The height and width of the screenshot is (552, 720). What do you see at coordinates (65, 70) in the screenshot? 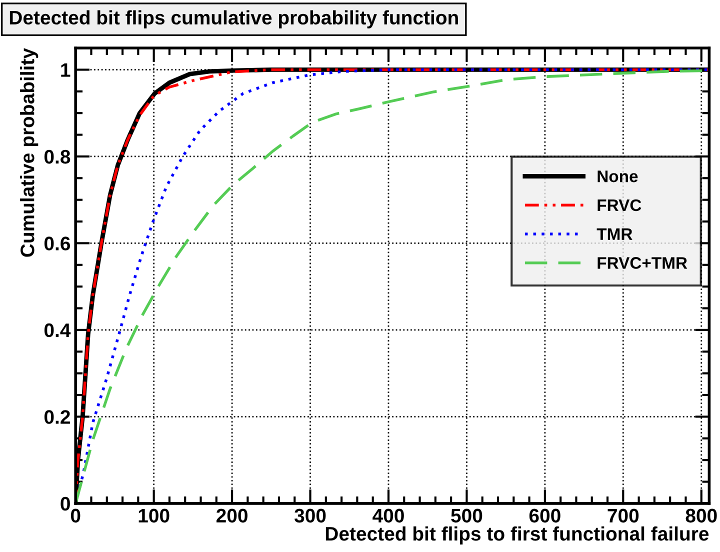
I see `y-tick-label: 1` at bounding box center [65, 70].